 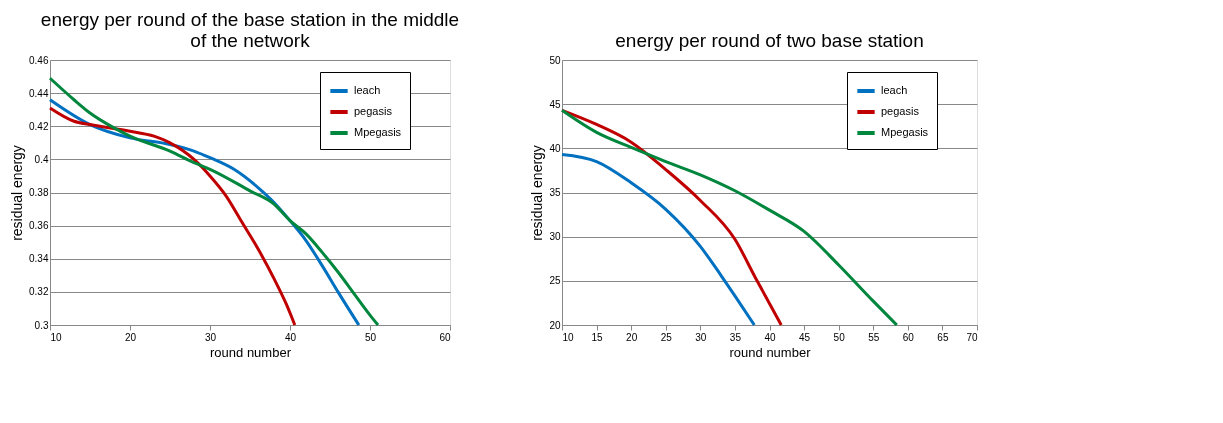 I want to click on y-tick-label: 0.32, so click(x=39, y=292).